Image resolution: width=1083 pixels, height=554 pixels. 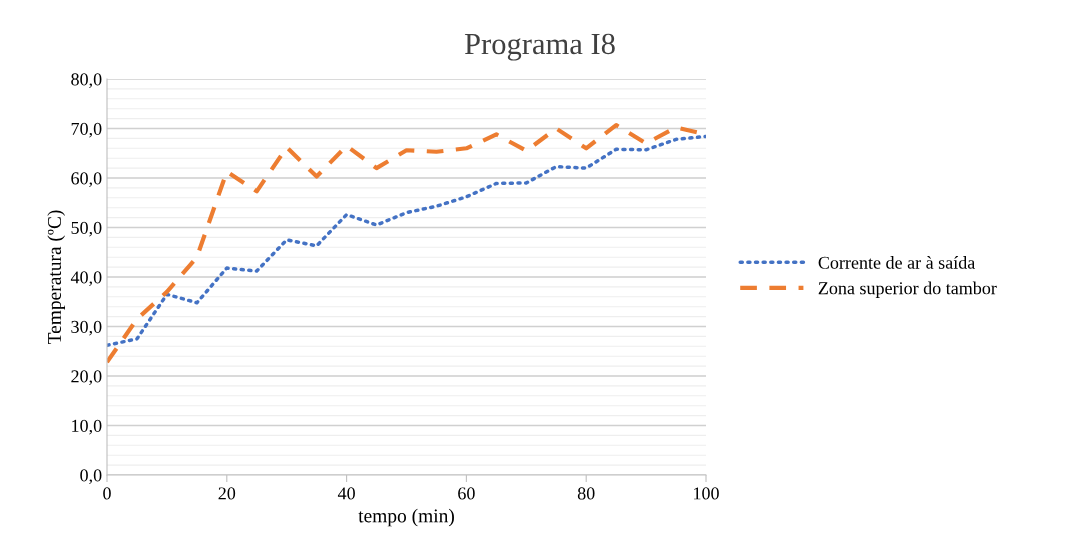 I want to click on y-tick-label: 0,0, so click(x=91, y=477).